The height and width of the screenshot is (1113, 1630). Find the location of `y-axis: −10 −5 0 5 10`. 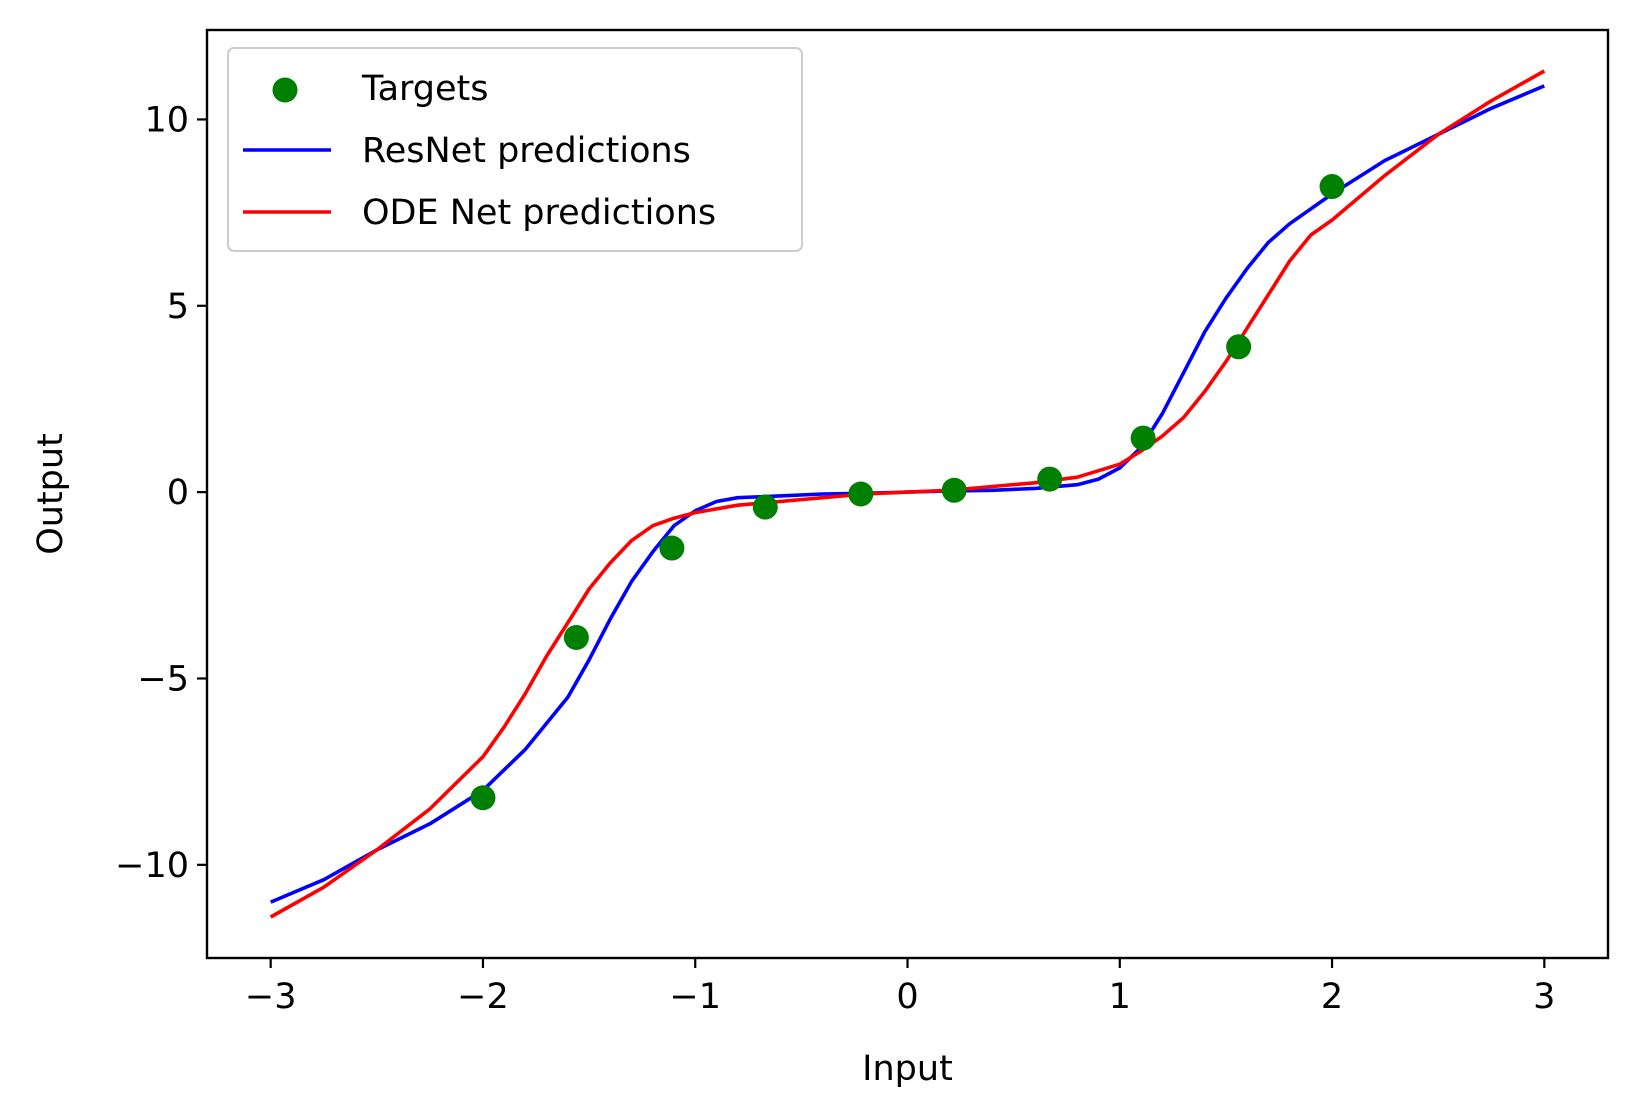

y-axis: −10 −5 0 5 10 is located at coordinates (161, 493).